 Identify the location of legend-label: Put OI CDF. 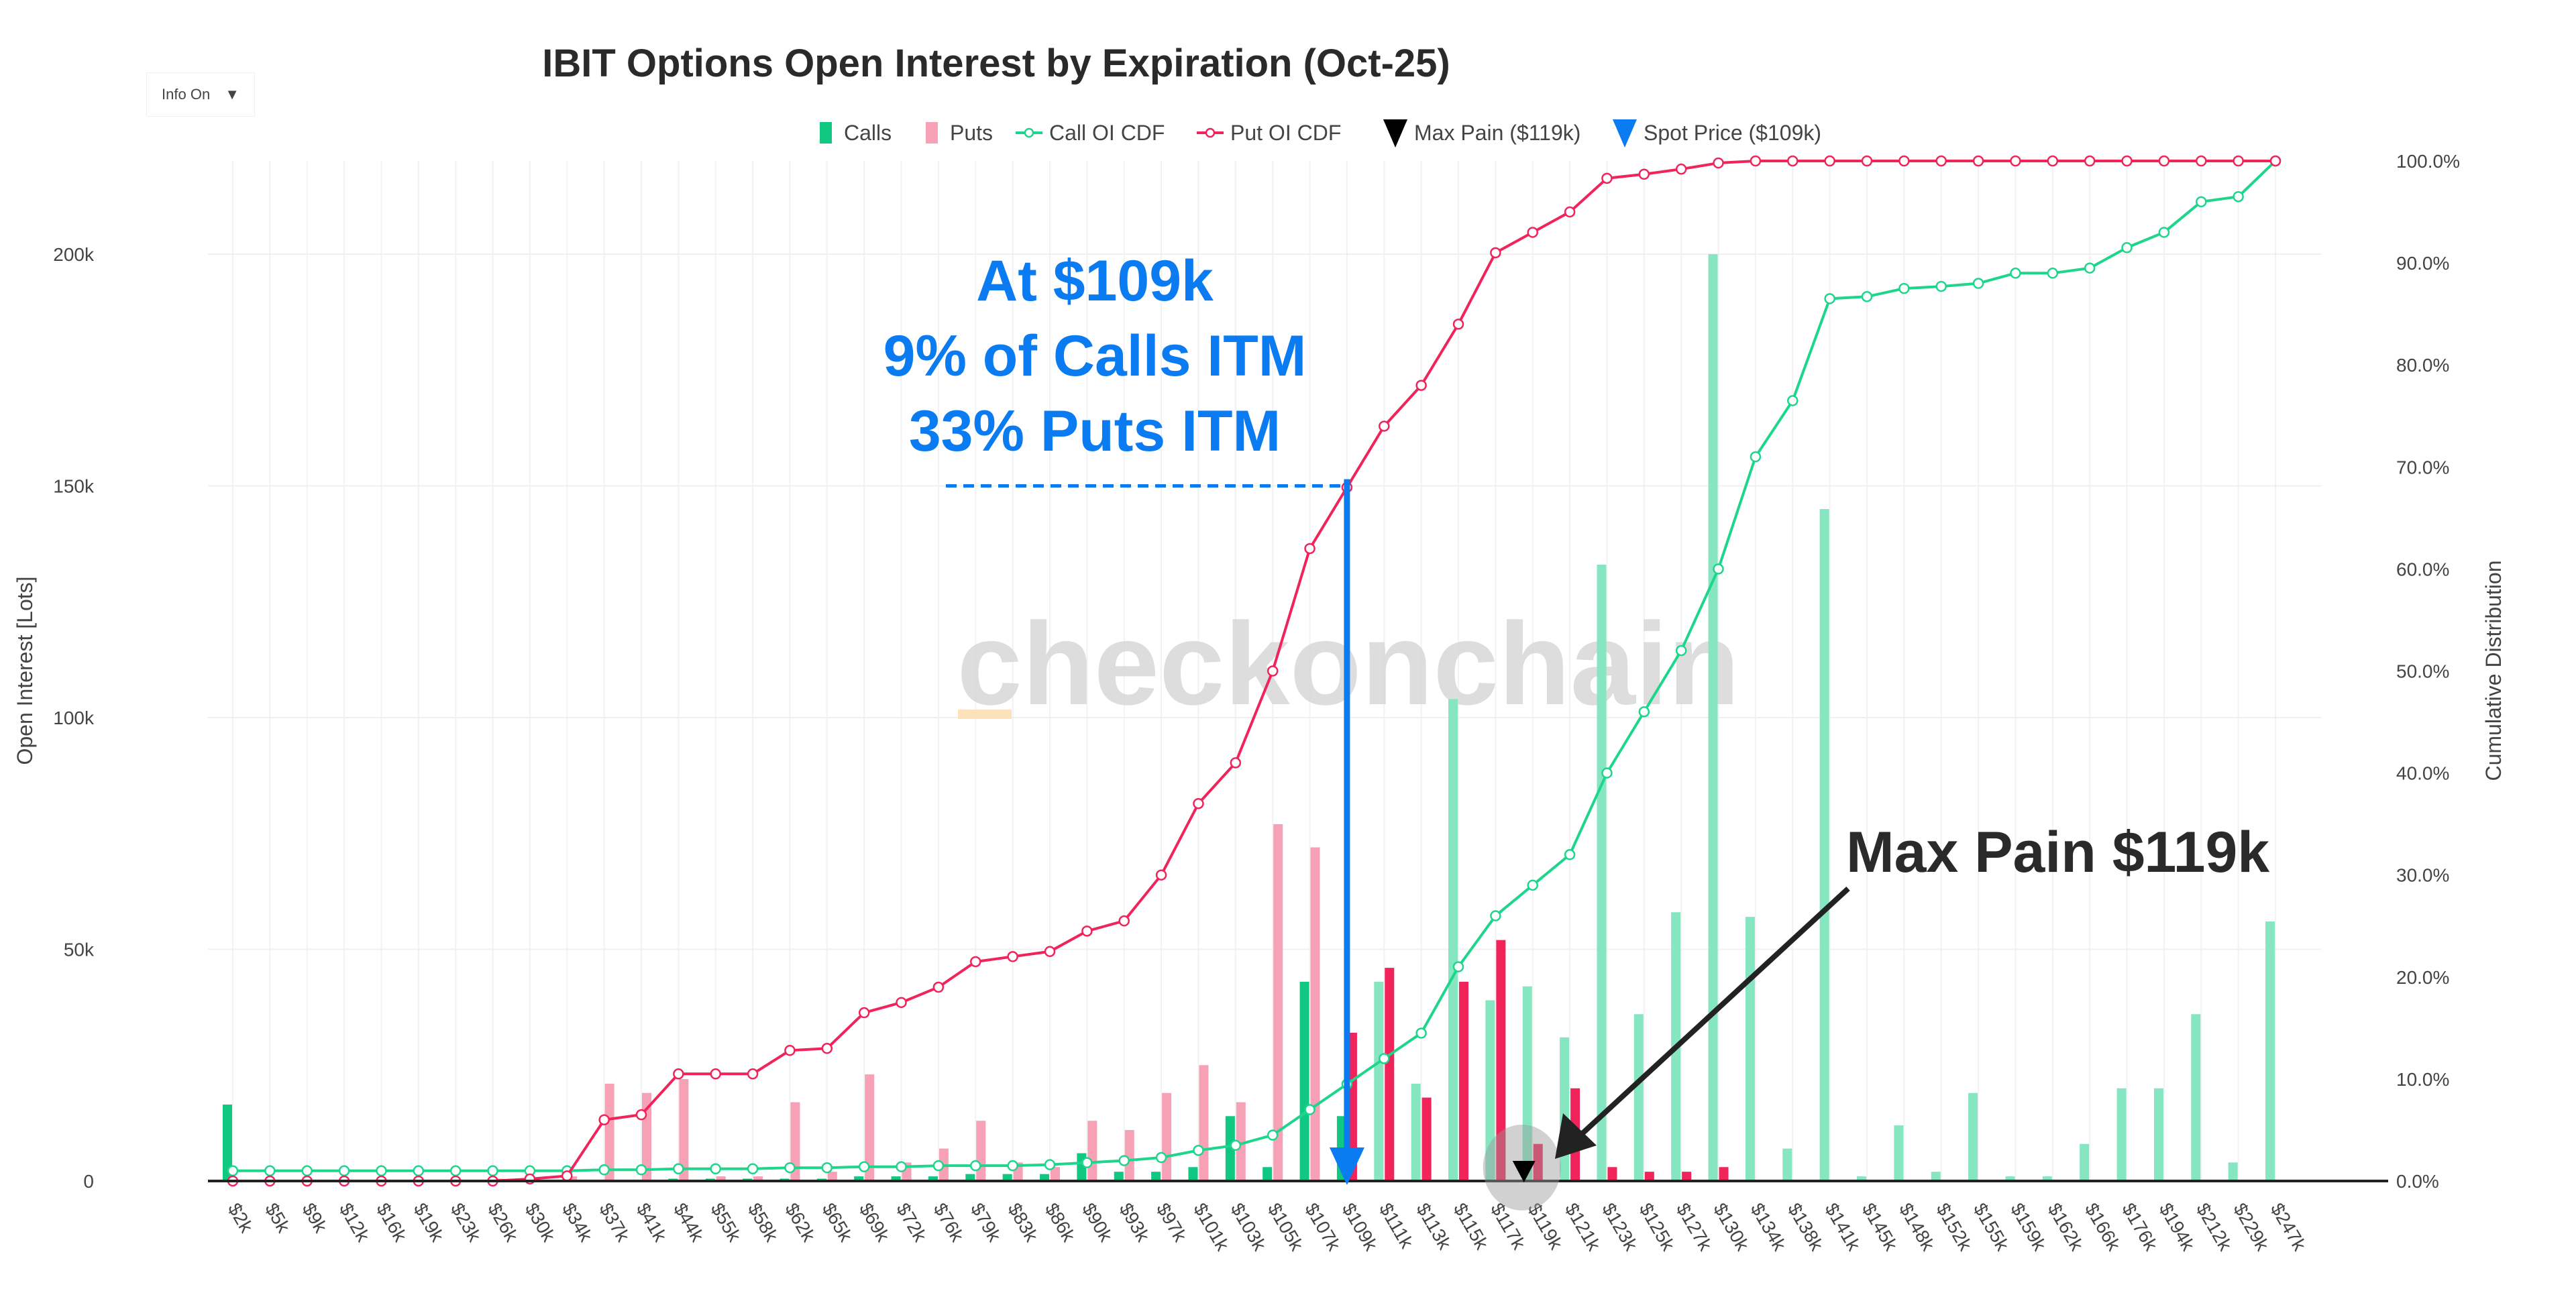
(1285, 133).